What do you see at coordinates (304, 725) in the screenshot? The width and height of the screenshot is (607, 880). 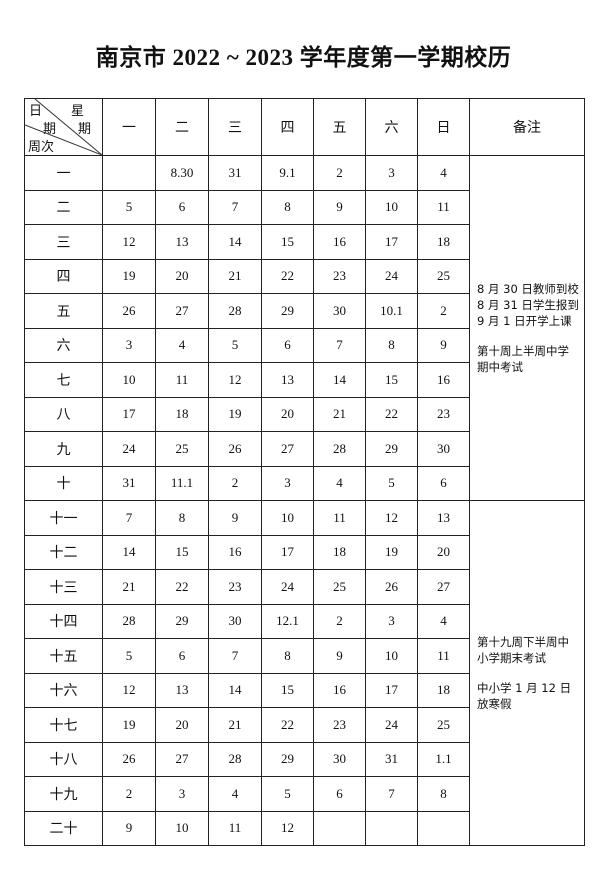 I see `table-row: 十七 19 20 21 22 23 24 25` at bounding box center [304, 725].